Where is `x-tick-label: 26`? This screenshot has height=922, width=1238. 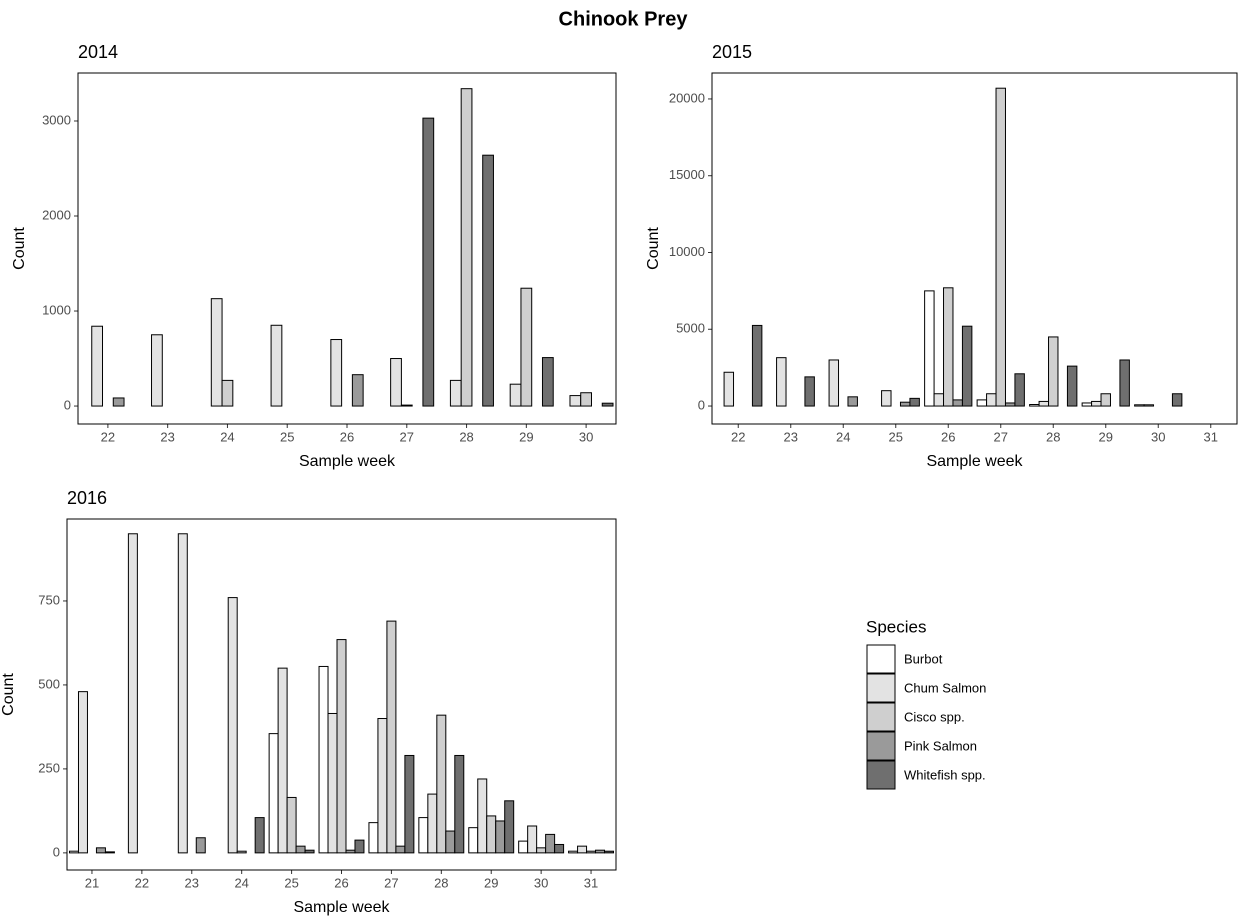 x-tick-label: 26 is located at coordinates (948, 436).